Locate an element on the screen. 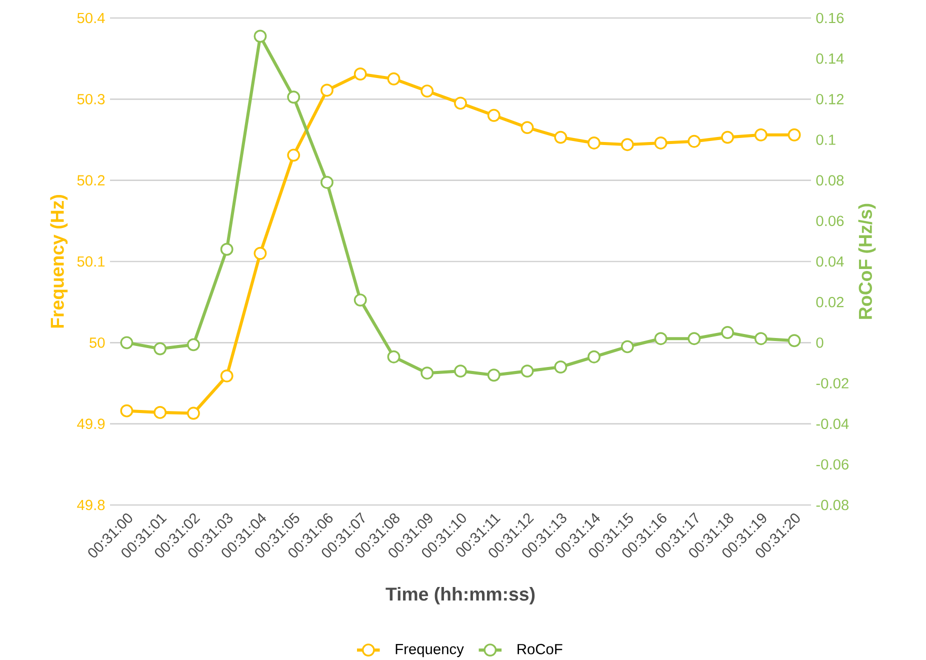 Image resolution: width=926 pixels, height=660 pixels. y2-tick-label: 0.08 is located at coordinates (830, 180).